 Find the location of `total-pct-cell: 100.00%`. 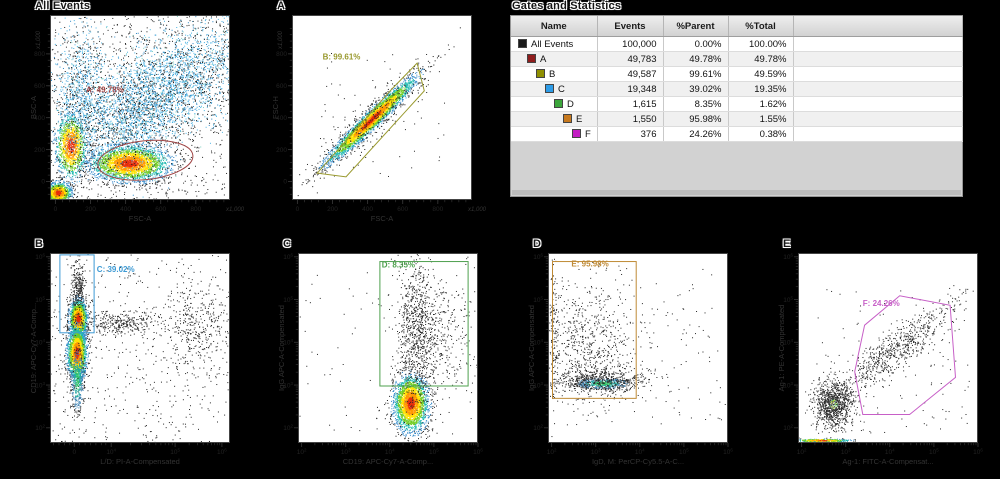

total-pct-cell: 100.00% is located at coordinates (761, 44).